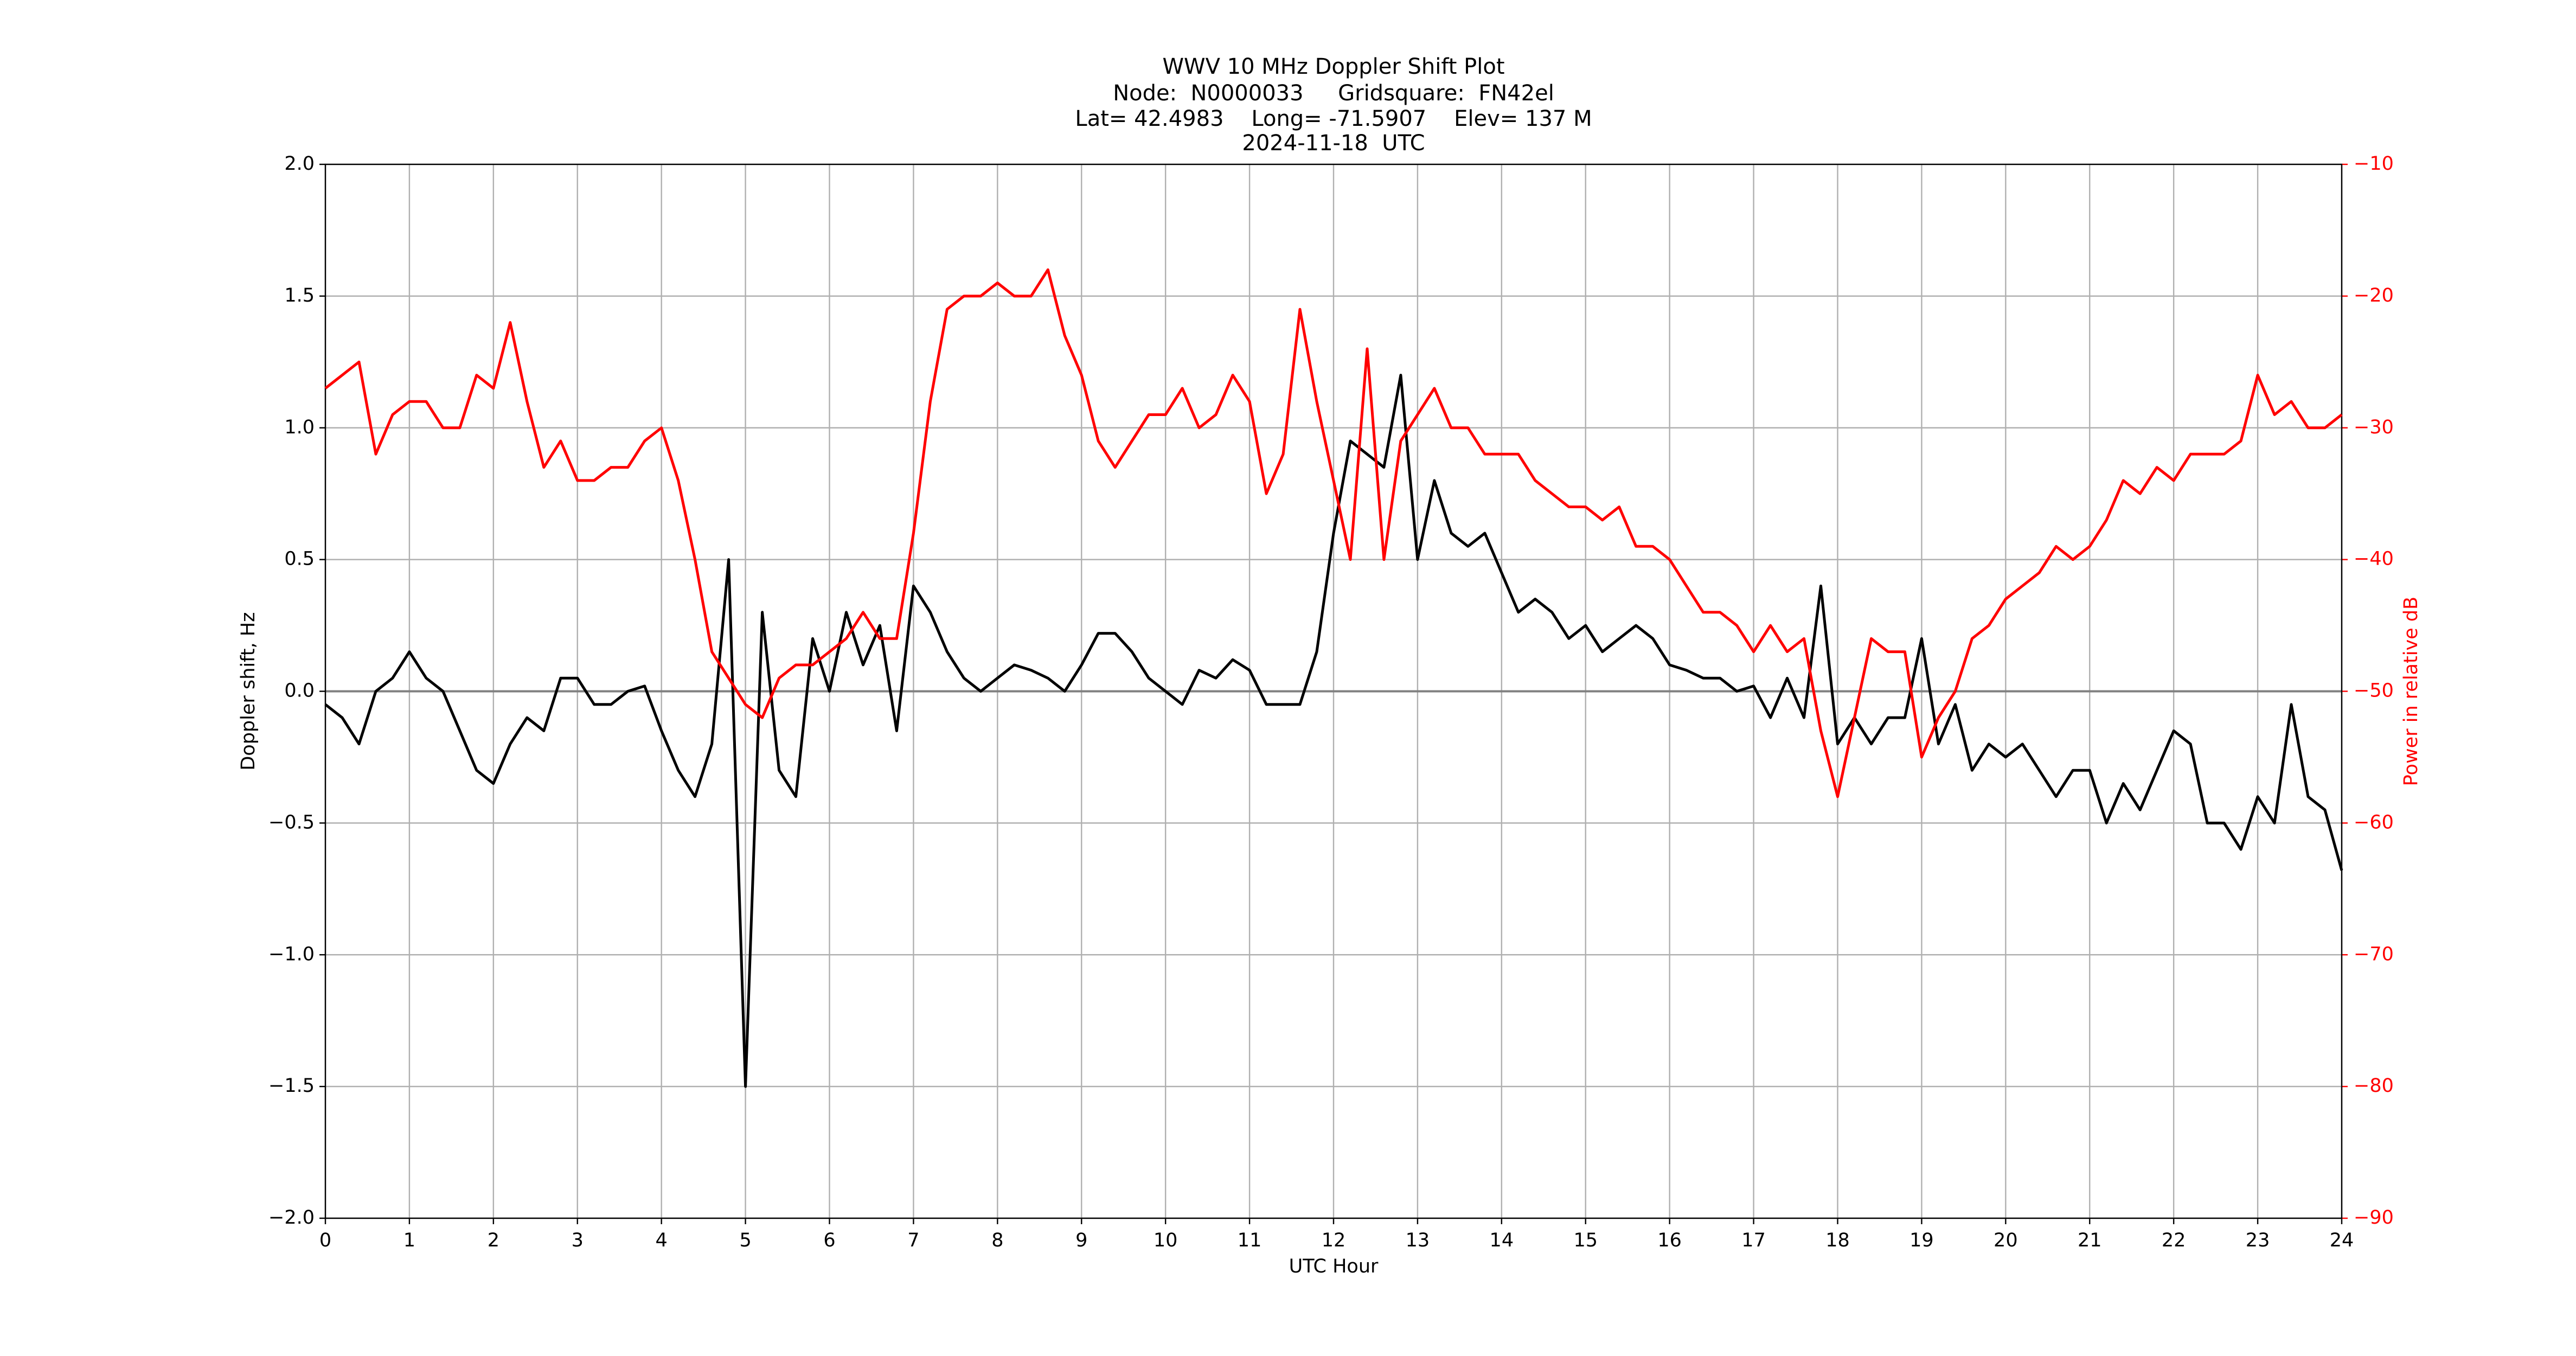 The height and width of the screenshot is (1356, 2576). Describe the element at coordinates (299, 295) in the screenshot. I see `y-tick-label: 1.5` at that location.